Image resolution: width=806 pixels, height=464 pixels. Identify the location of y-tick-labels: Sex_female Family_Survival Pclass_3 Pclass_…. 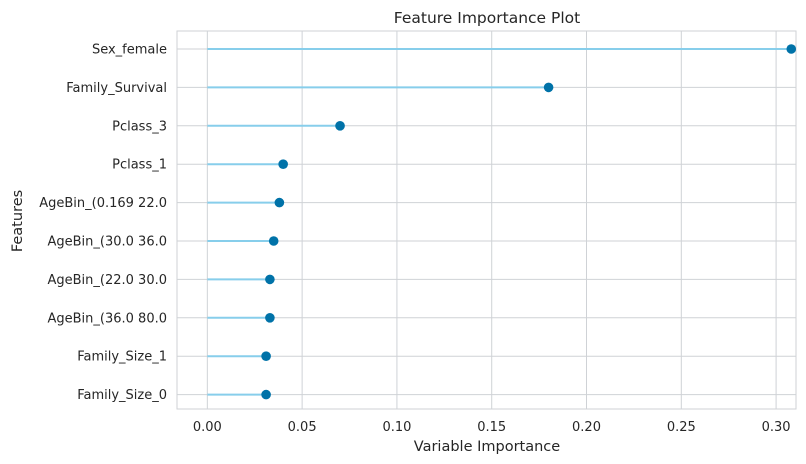
(103, 223).